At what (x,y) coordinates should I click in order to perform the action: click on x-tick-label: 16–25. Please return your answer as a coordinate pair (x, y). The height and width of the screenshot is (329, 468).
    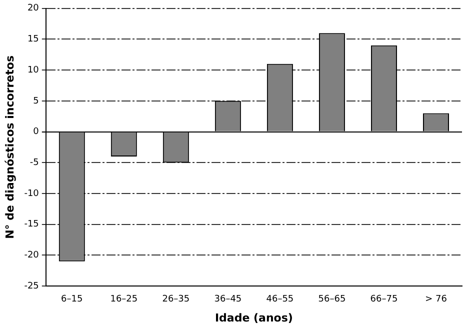
    Looking at the image, I should click on (124, 299).